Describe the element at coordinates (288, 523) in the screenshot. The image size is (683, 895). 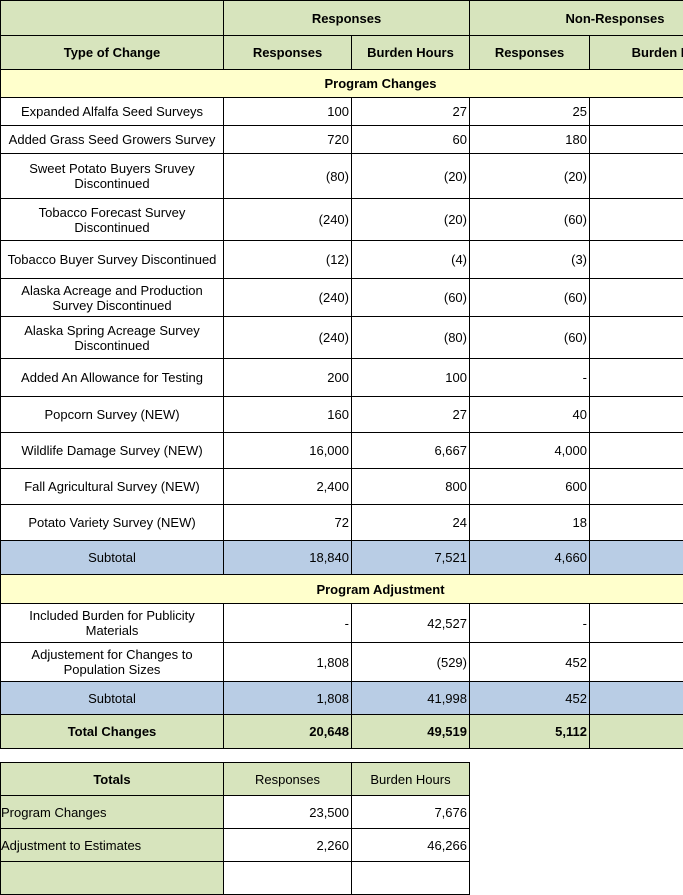
I see `cell-value: 72` at that location.